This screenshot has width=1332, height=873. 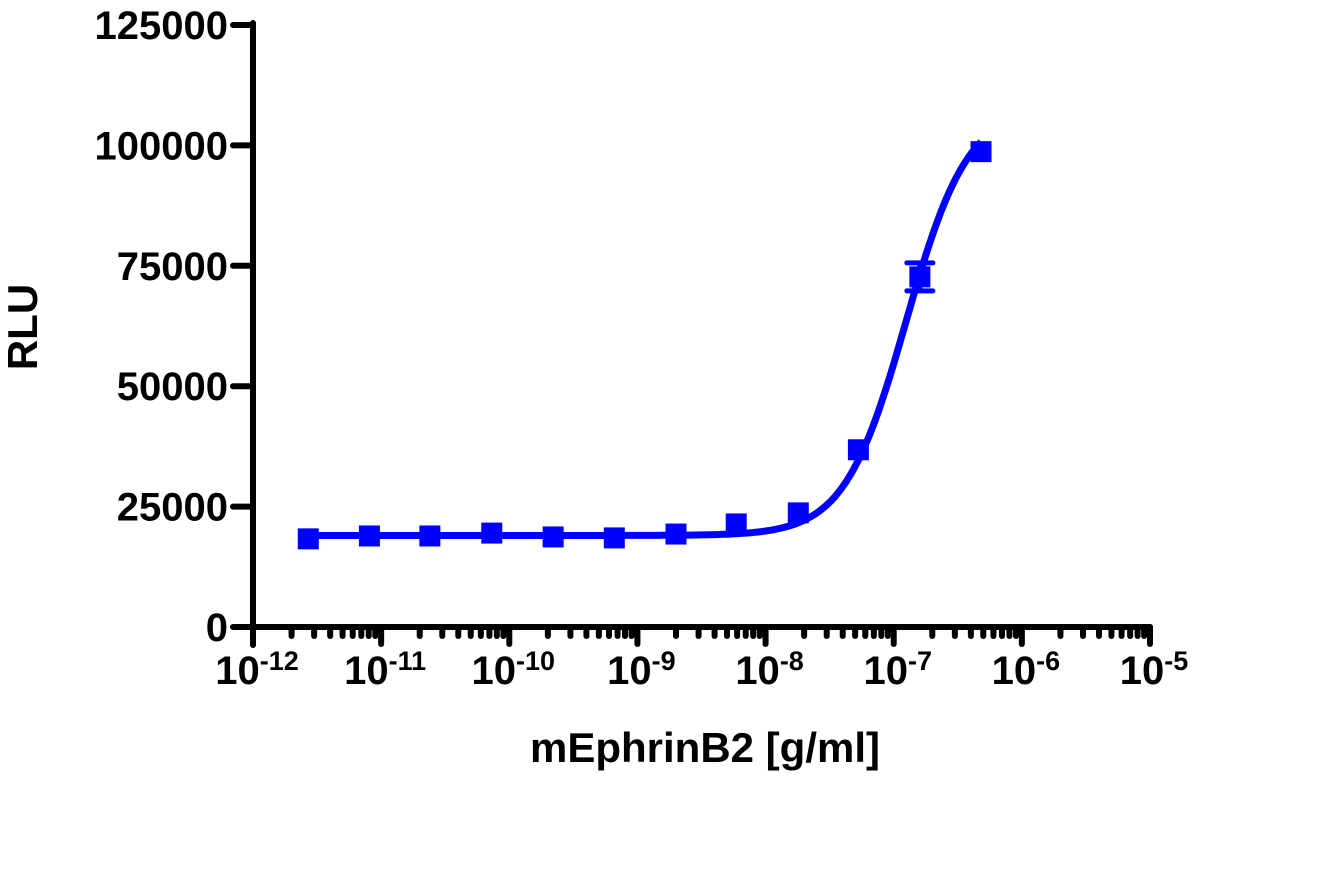 I want to click on y-axis: 0 25000 50000 75000 100000 125000, so click(x=175, y=327).